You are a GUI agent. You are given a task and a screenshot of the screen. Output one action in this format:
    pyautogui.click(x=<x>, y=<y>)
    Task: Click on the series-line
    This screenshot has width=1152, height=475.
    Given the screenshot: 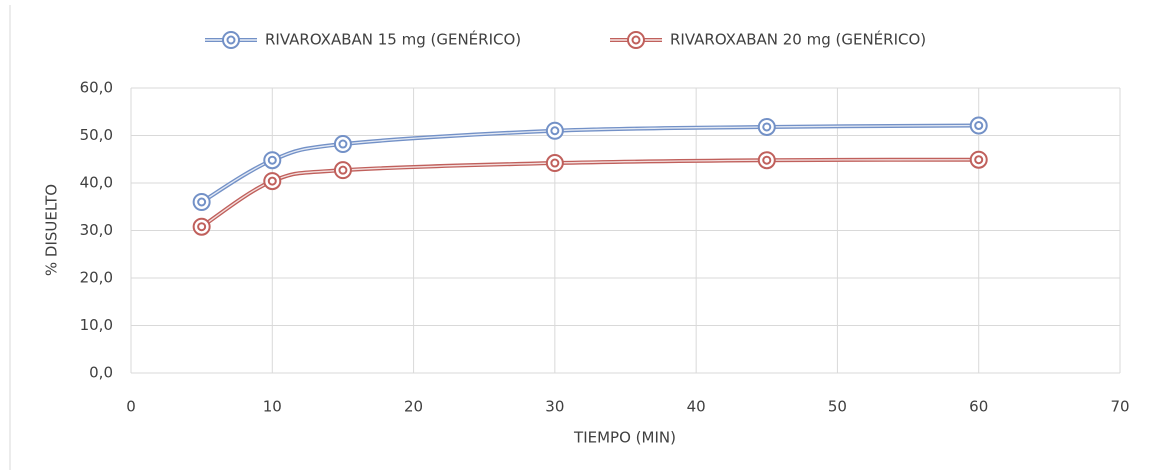 What is the action you would take?
    pyautogui.click(x=589, y=193)
    